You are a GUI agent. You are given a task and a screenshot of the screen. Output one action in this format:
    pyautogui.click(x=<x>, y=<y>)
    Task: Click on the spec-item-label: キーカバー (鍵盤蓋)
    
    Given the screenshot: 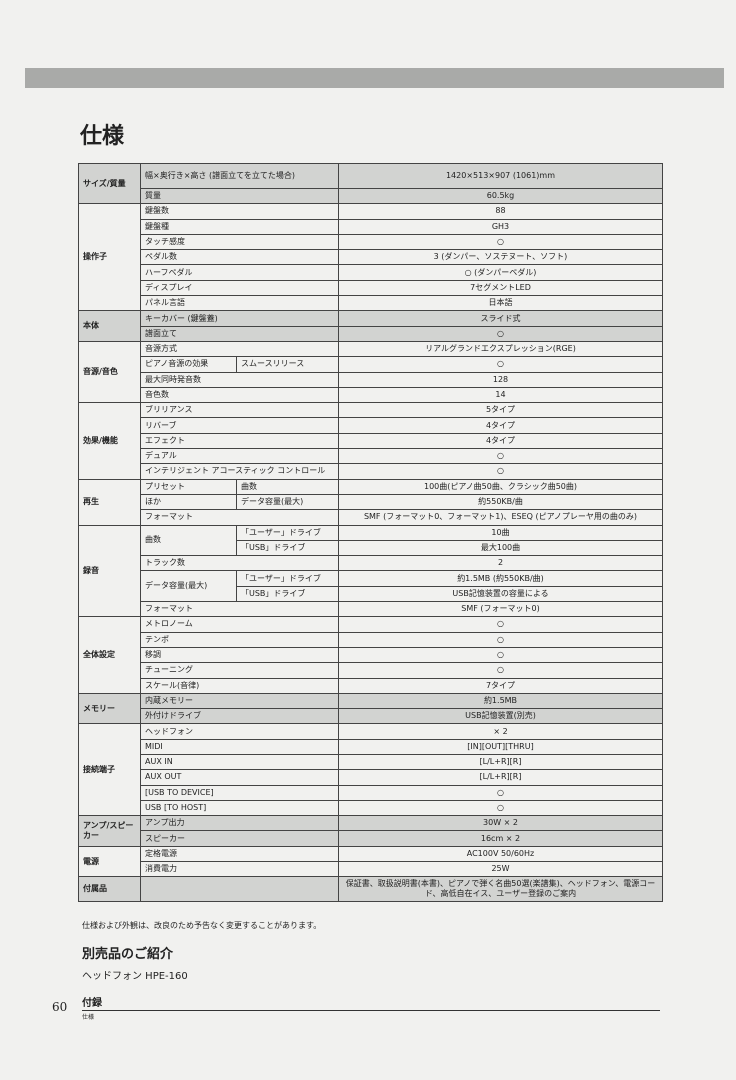 What is the action you would take?
    pyautogui.click(x=239, y=318)
    